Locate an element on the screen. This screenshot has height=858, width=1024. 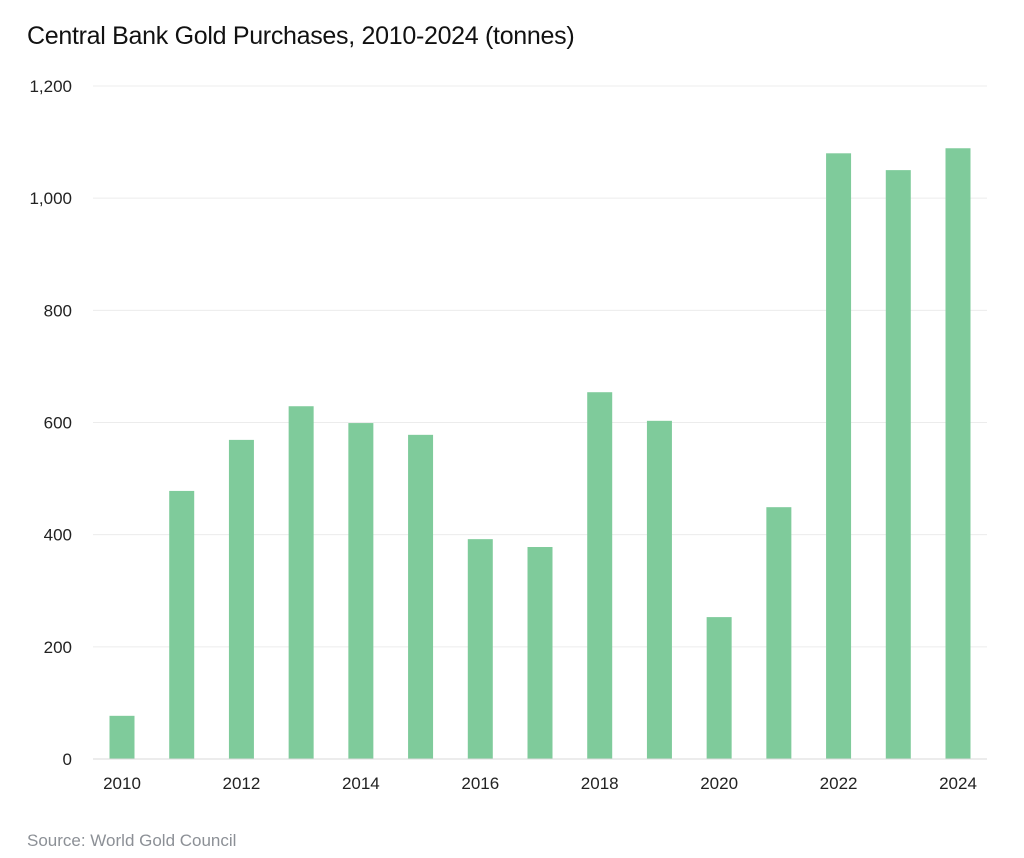
x-tick-label: 2012 is located at coordinates (242, 783).